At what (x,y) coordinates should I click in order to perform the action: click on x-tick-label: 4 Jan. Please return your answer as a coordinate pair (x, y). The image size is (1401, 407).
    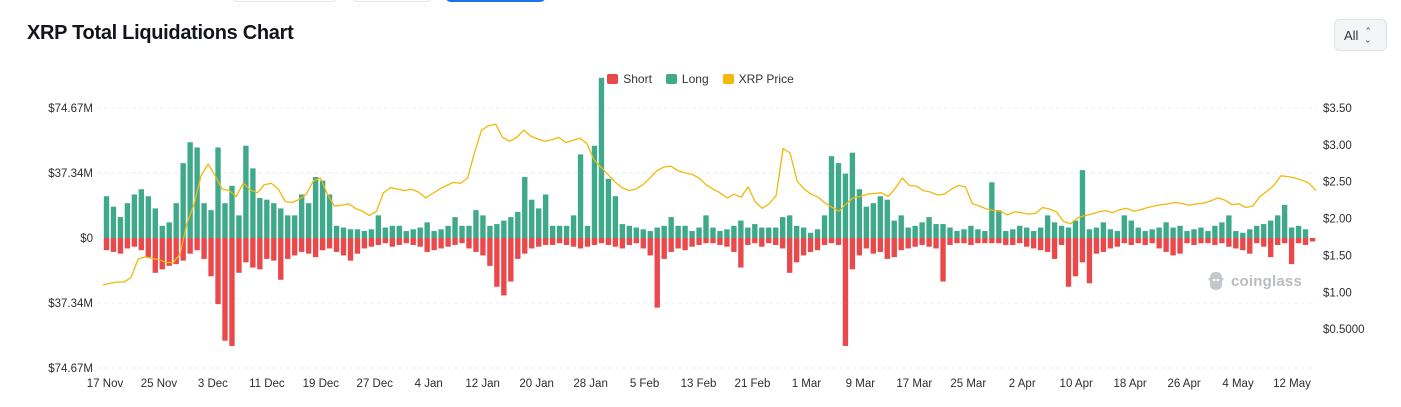
    Looking at the image, I should click on (429, 384).